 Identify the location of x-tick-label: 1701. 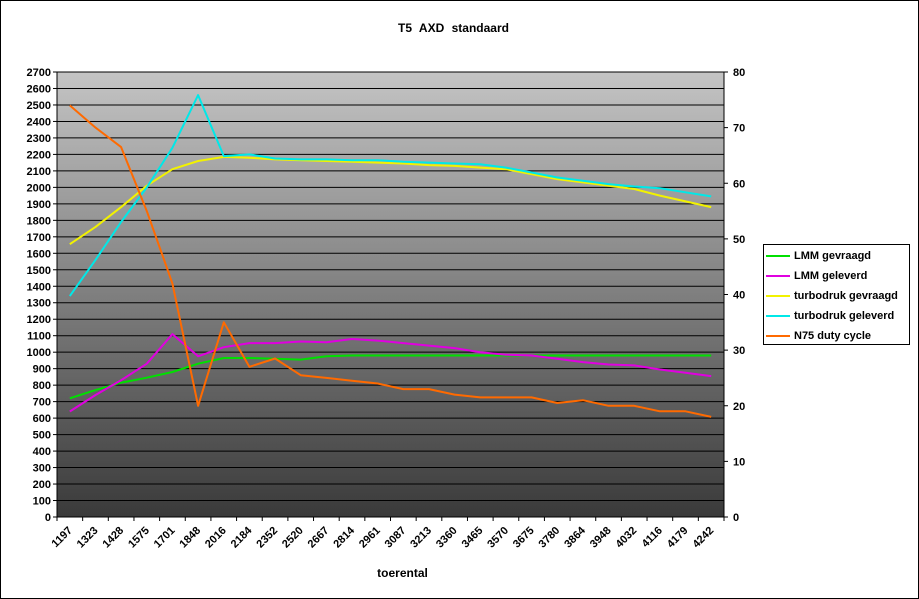
(165, 538).